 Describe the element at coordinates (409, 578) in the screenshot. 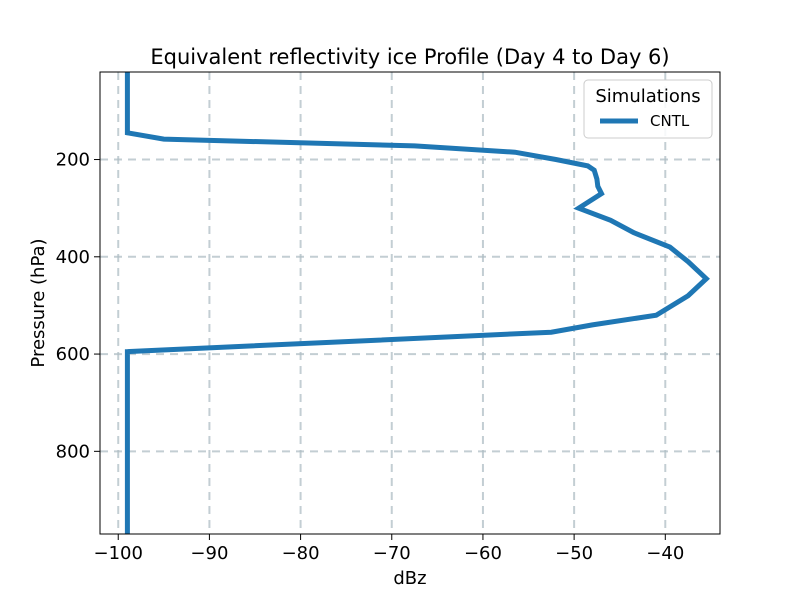

I see `x-axis-label: dBz` at that location.